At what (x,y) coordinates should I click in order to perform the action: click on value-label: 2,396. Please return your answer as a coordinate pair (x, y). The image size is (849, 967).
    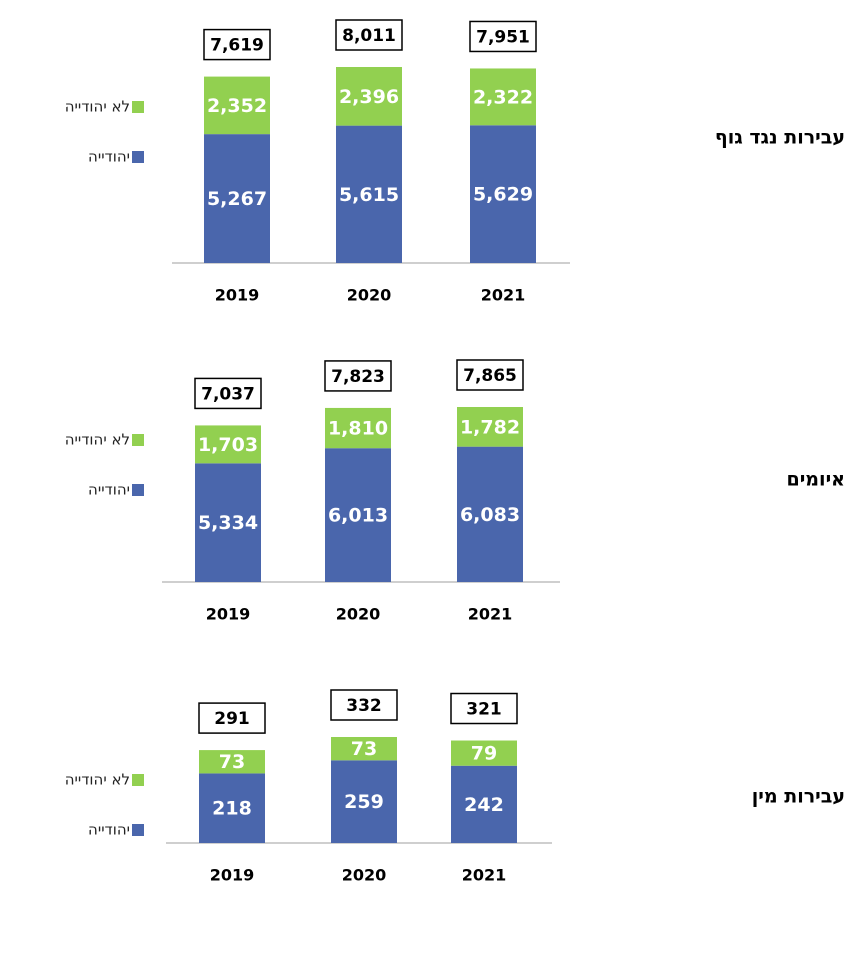
    Looking at the image, I should click on (369, 97).